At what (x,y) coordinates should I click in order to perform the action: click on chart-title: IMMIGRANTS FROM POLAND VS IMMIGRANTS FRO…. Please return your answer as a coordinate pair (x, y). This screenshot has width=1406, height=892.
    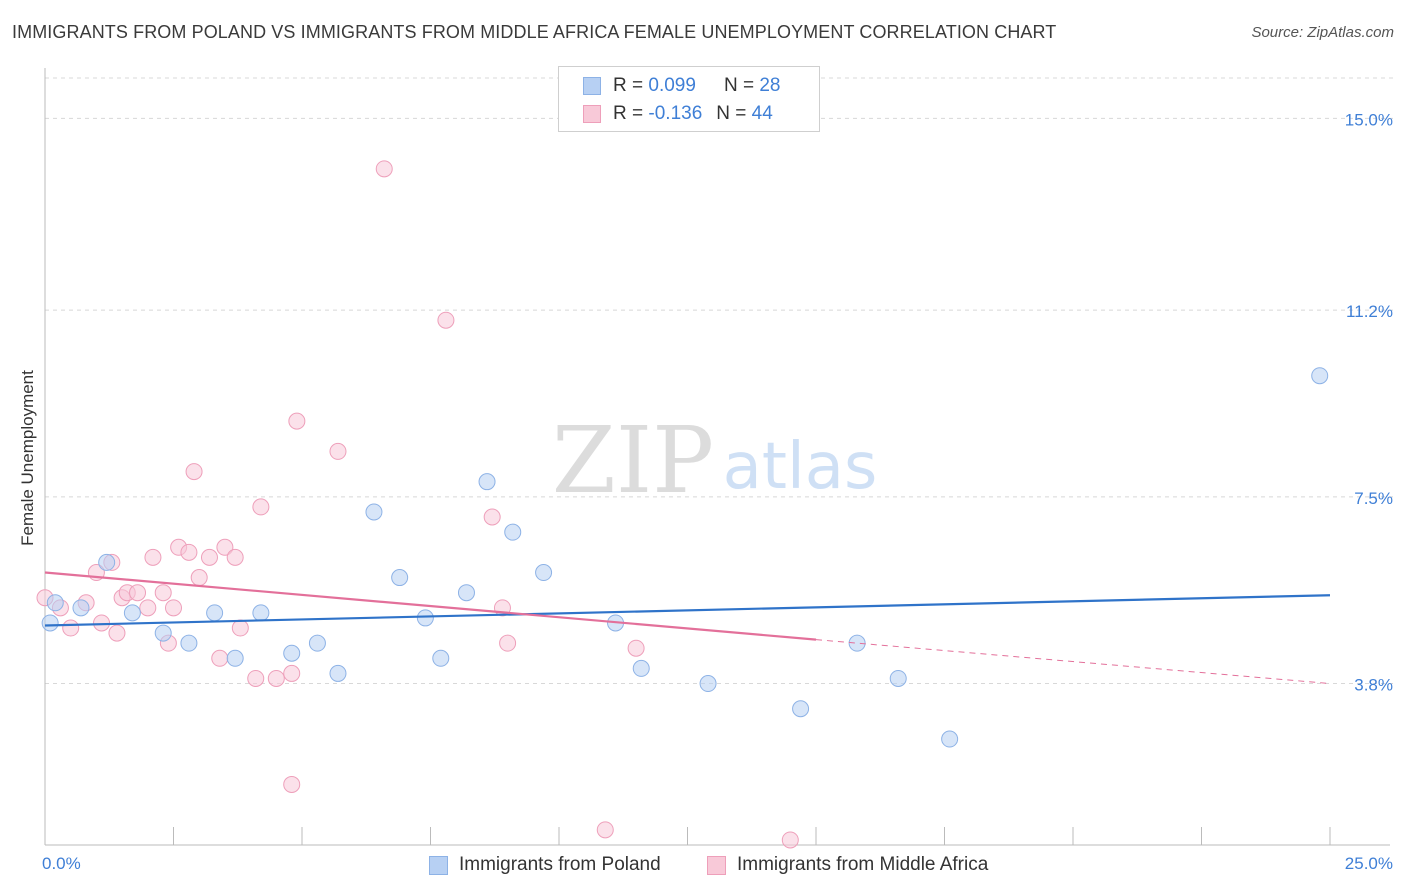
    Looking at the image, I should click on (534, 32).